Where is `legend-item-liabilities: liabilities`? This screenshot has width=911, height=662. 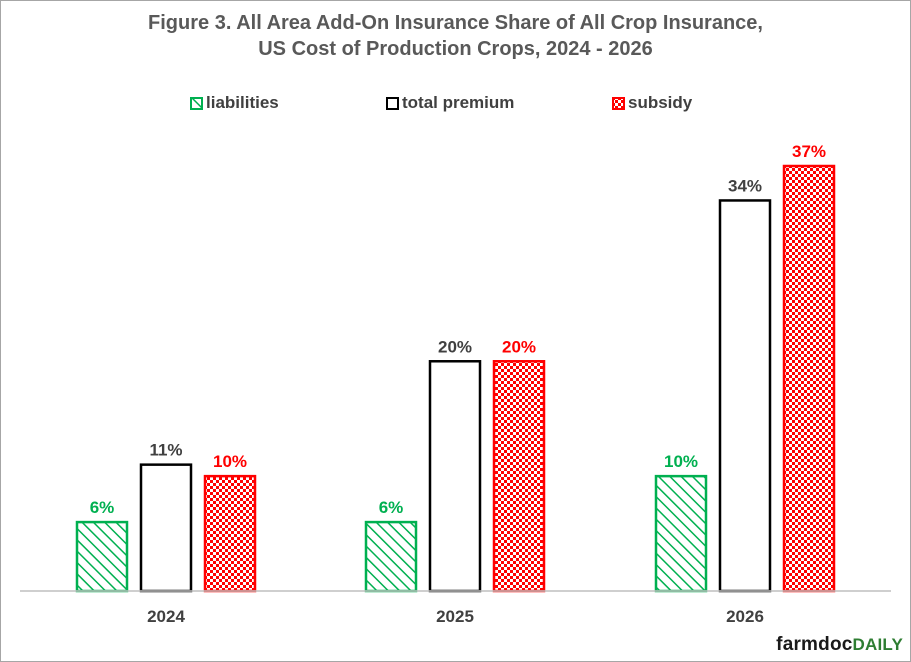 legend-item-liabilities: liabilities is located at coordinates (234, 103).